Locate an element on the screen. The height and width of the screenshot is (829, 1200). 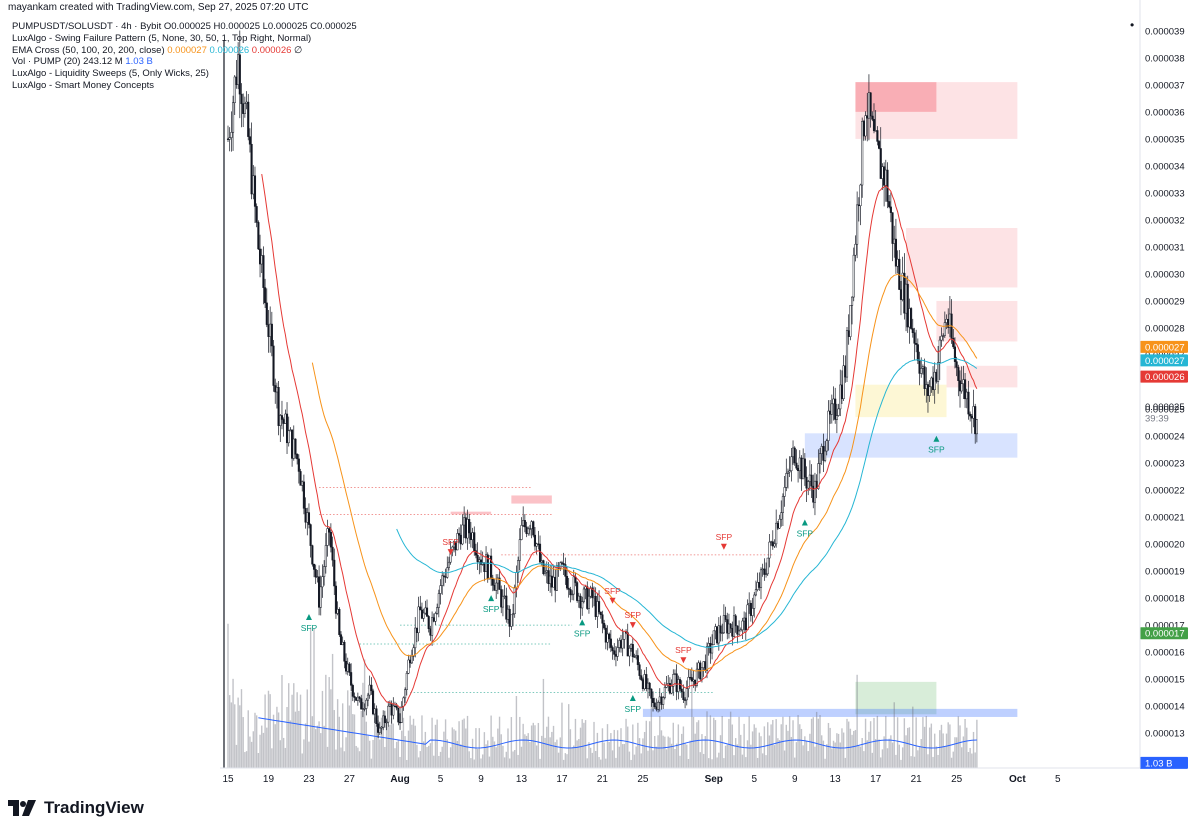
price-badge is located at coordinates (1164, 762).